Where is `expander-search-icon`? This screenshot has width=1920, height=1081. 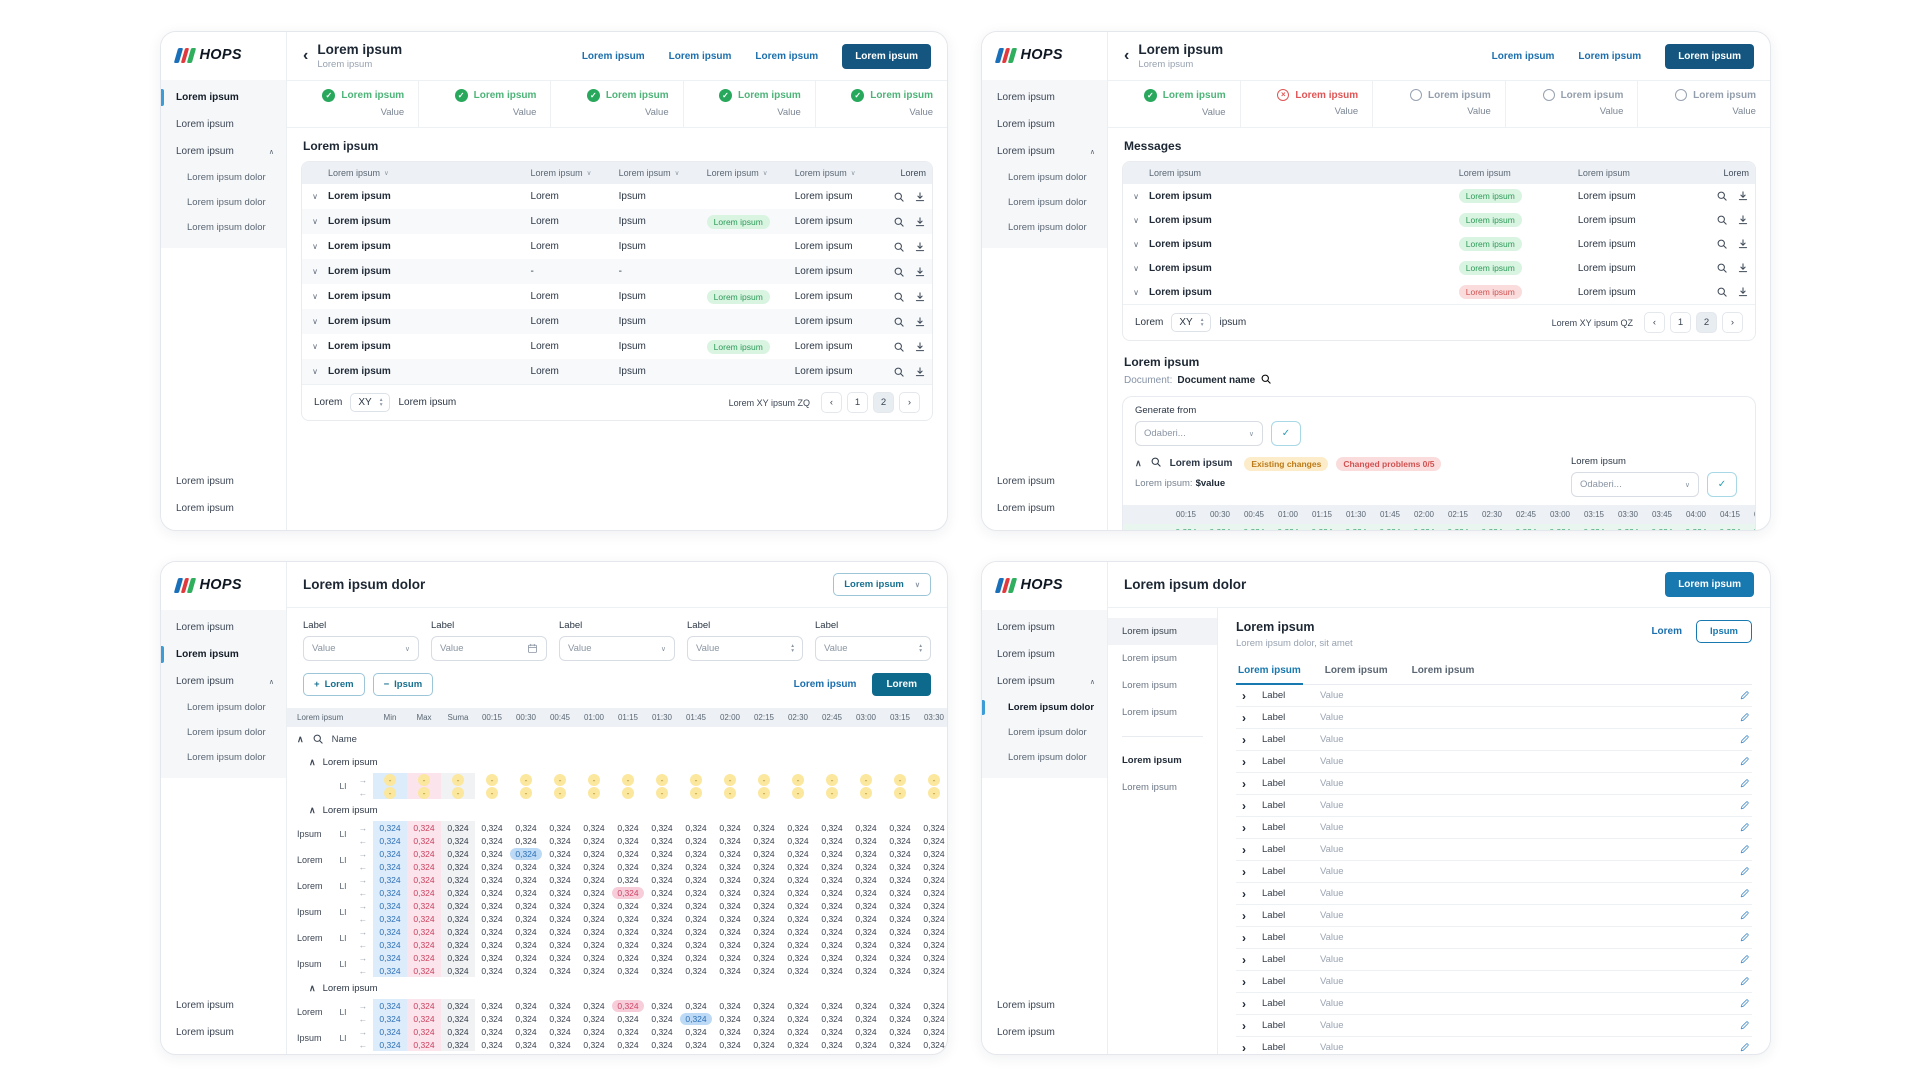
expander-search-icon is located at coordinates (1156, 462).